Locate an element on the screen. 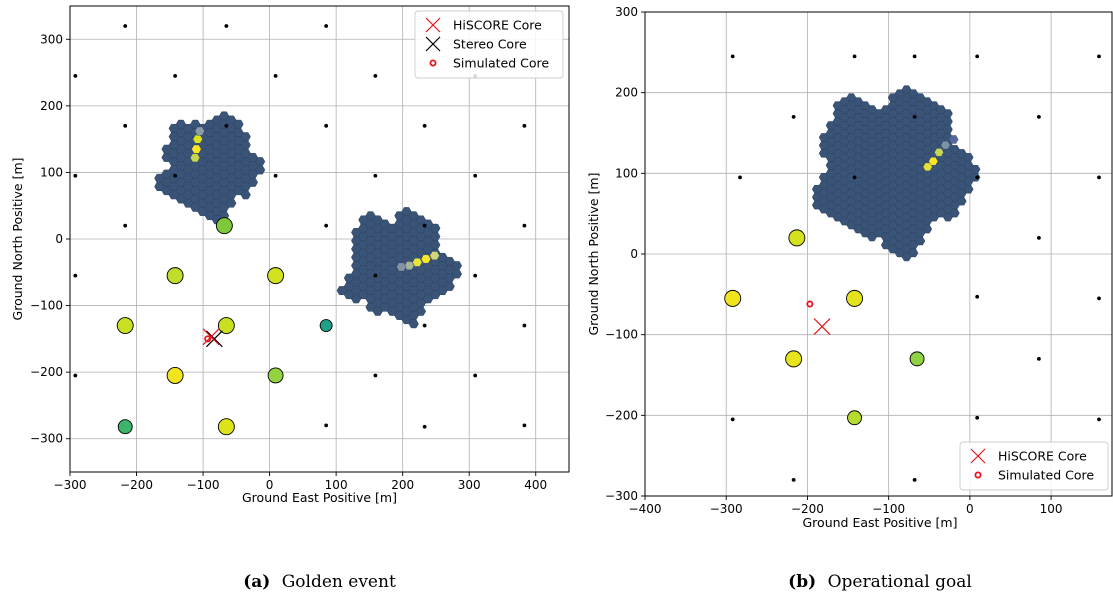 This screenshot has height=603, width=1113. panel-a-ytick-label: −300 is located at coordinates (46, 439).